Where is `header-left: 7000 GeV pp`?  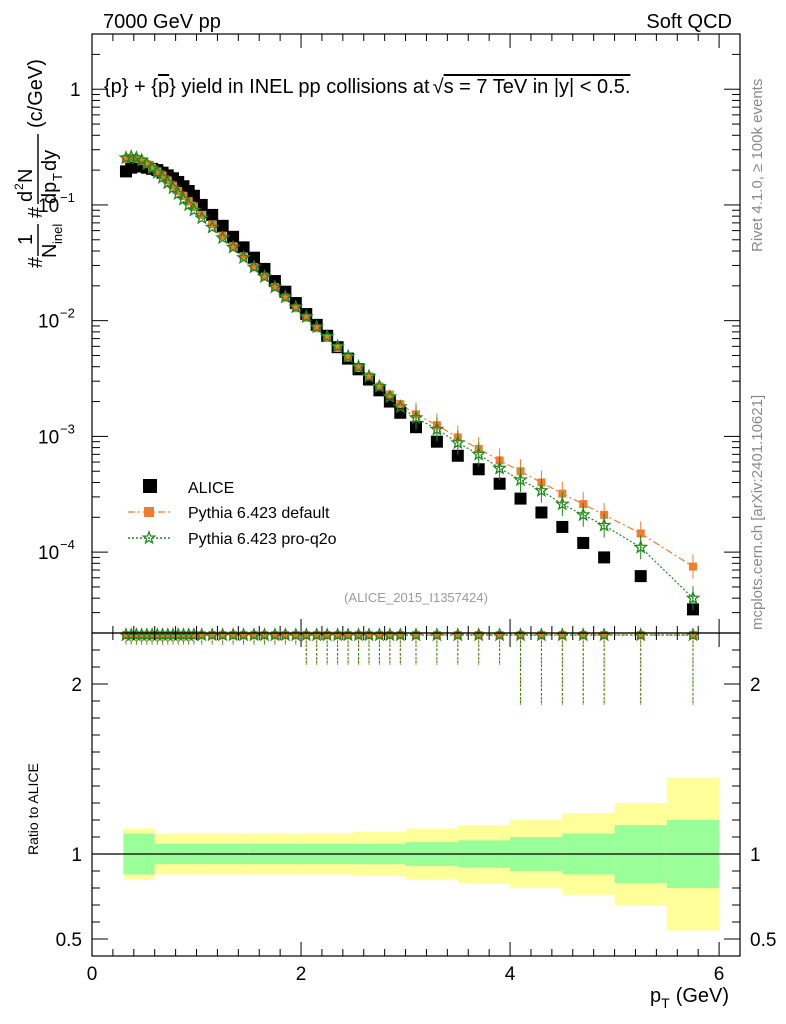 header-left: 7000 GeV pp is located at coordinates (162, 22).